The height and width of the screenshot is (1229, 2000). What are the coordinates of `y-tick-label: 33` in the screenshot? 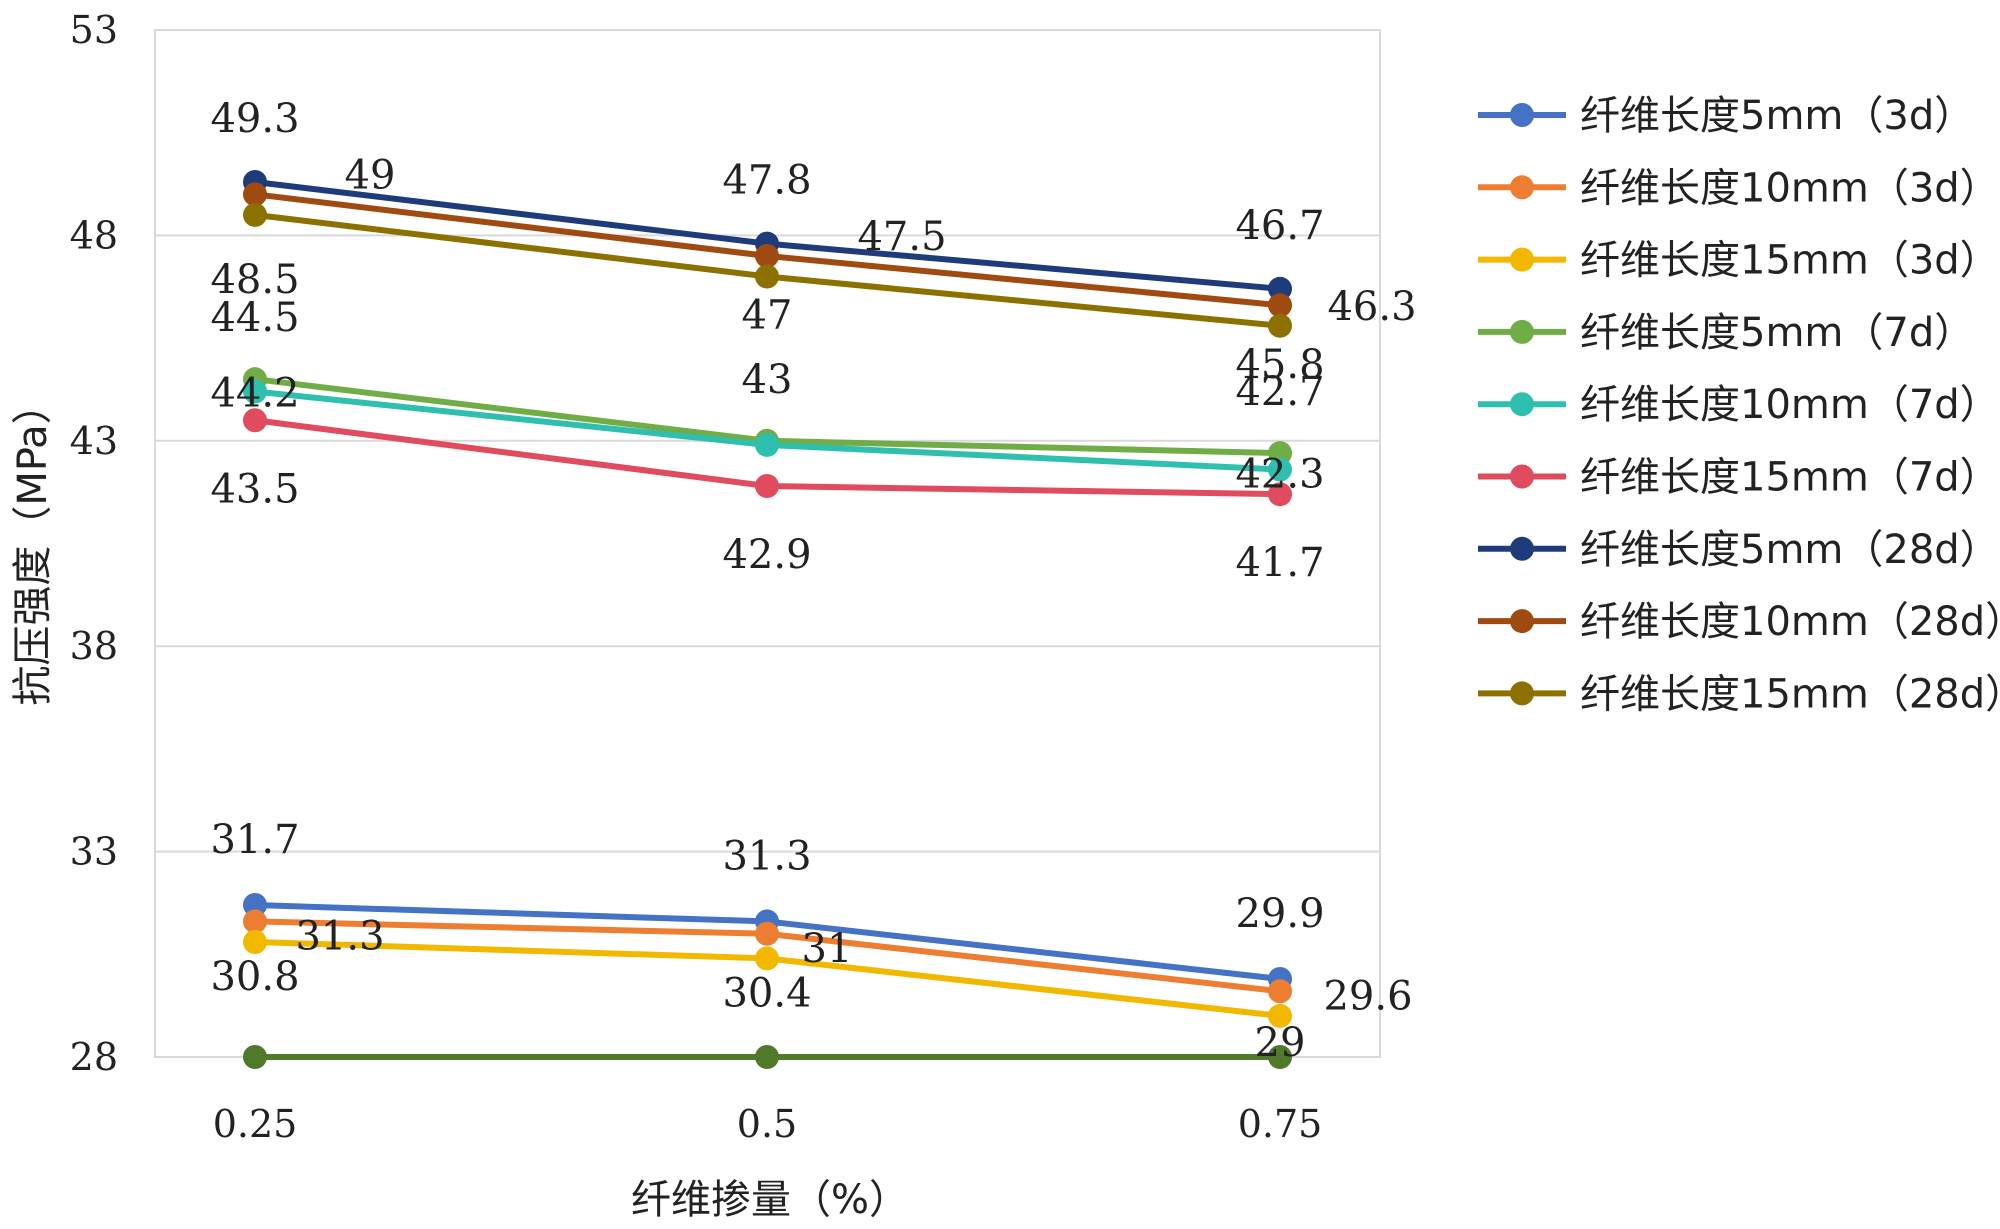 It's located at (94, 852).